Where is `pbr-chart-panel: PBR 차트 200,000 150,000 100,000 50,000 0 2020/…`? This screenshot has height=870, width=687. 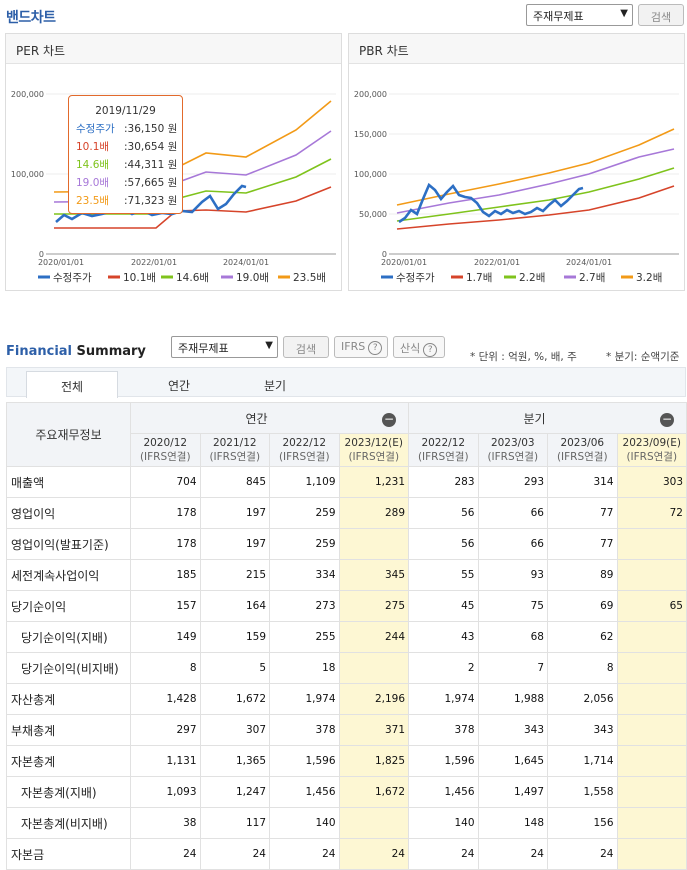
pbr-chart-panel: PBR 차트 200,000 150,000 100,000 50,000 0 2020/… is located at coordinates (516, 162).